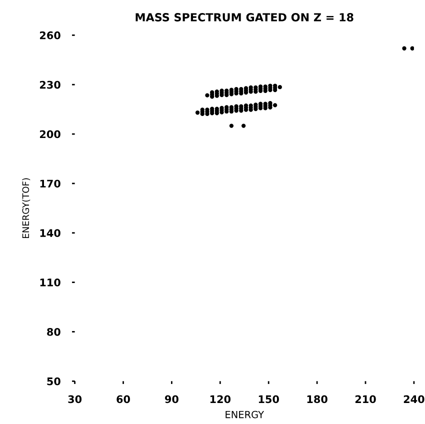 Image resolution: width=425 pixels, height=424 pixels. I want to click on y-tick-label: 50, so click(53, 381).